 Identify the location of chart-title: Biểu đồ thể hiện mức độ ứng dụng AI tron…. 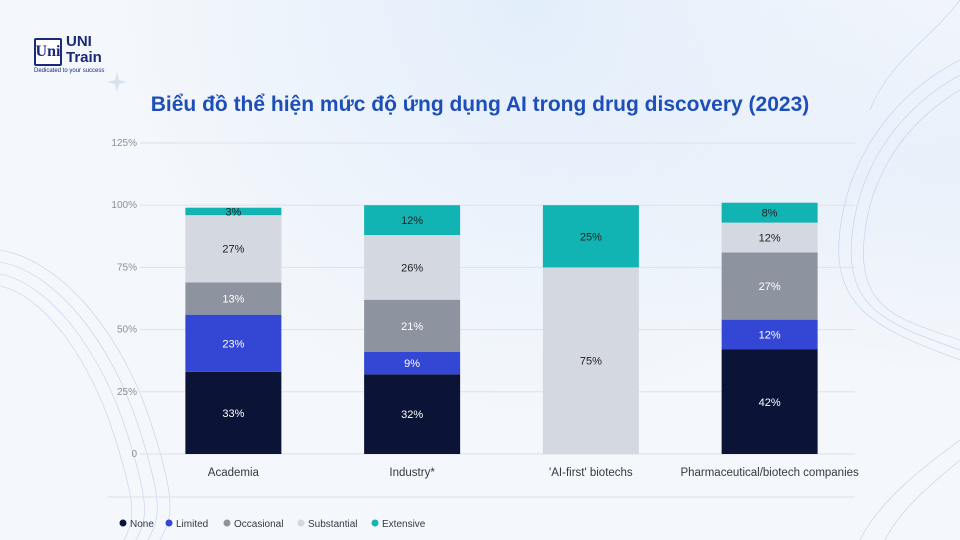
(480, 104).